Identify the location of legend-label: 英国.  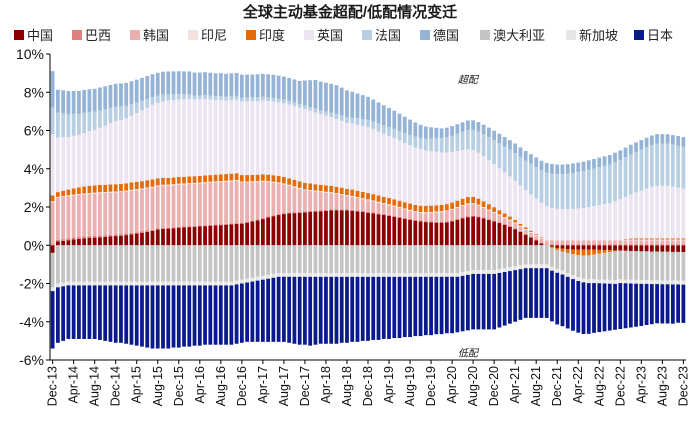
(330, 35).